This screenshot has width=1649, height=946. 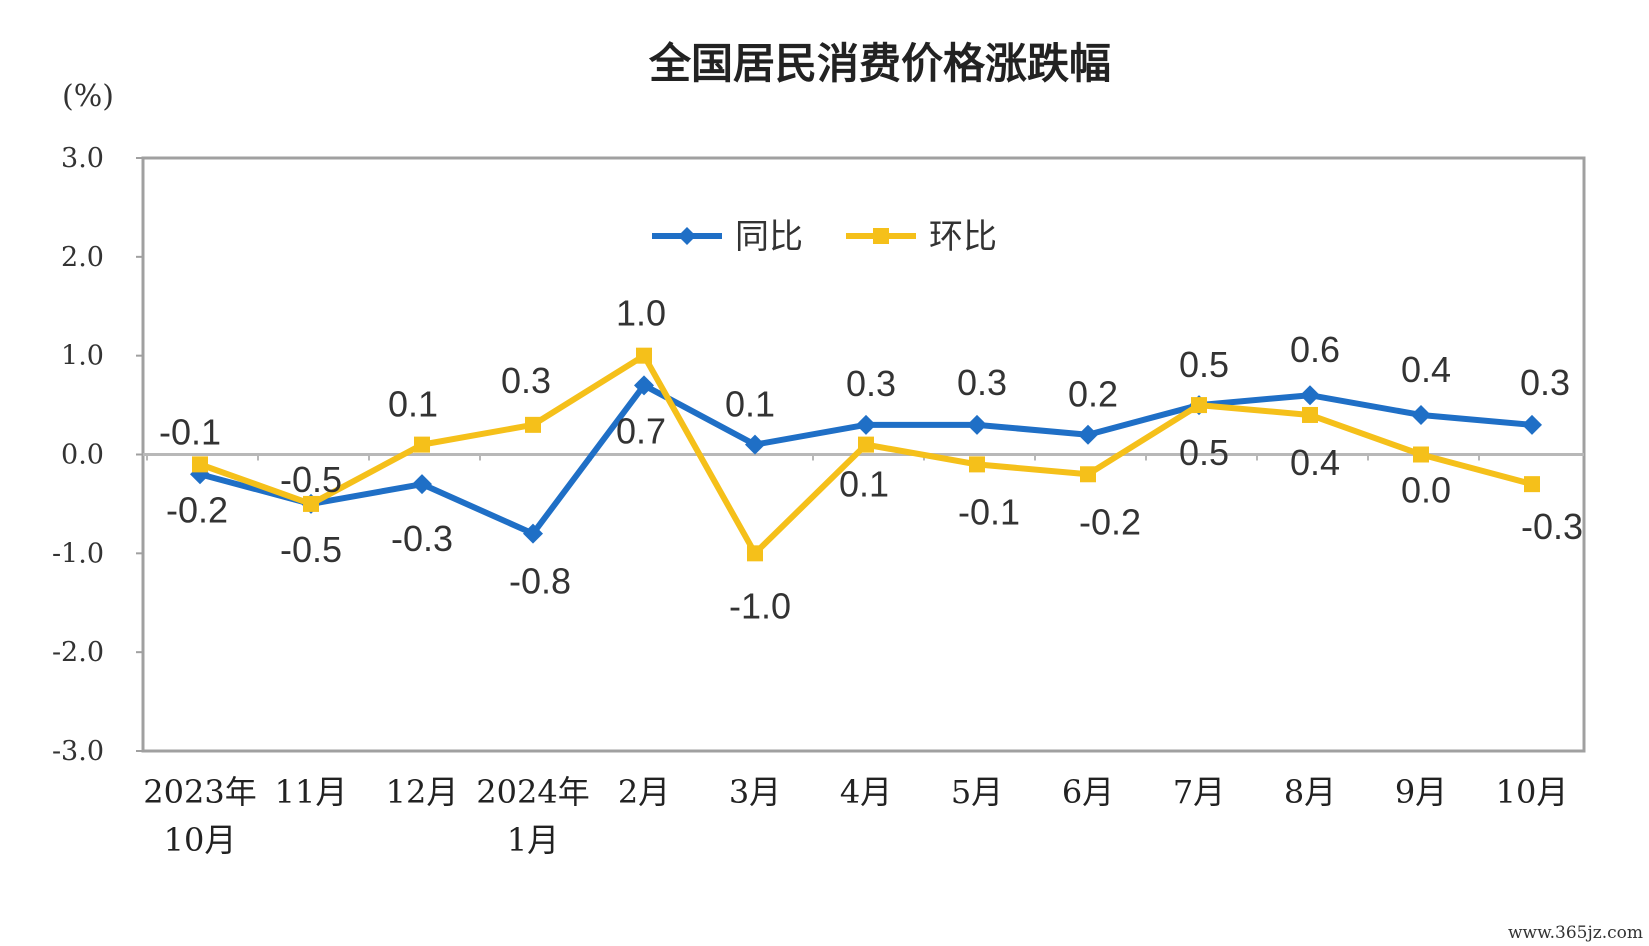 What do you see at coordinates (1199, 792) in the screenshot?
I see `x-tick-label: 7月` at bounding box center [1199, 792].